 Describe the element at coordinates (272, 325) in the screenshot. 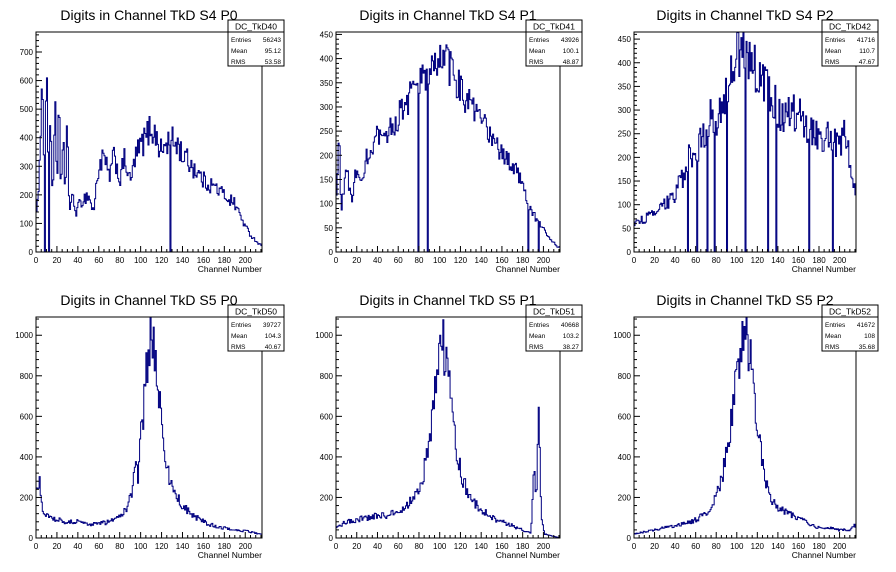

I see `stats-value: 39727` at that location.